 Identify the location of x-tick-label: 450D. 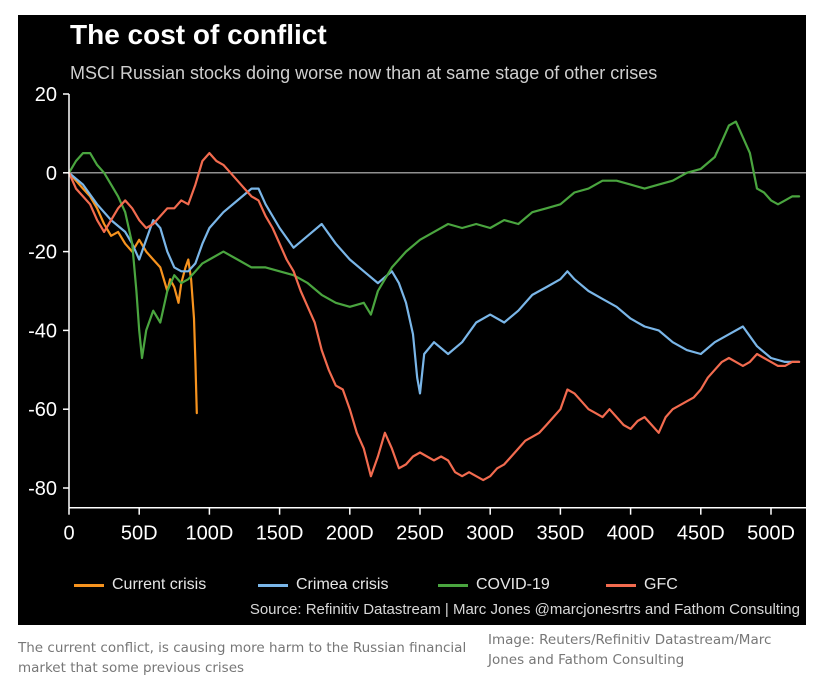
(701, 534).